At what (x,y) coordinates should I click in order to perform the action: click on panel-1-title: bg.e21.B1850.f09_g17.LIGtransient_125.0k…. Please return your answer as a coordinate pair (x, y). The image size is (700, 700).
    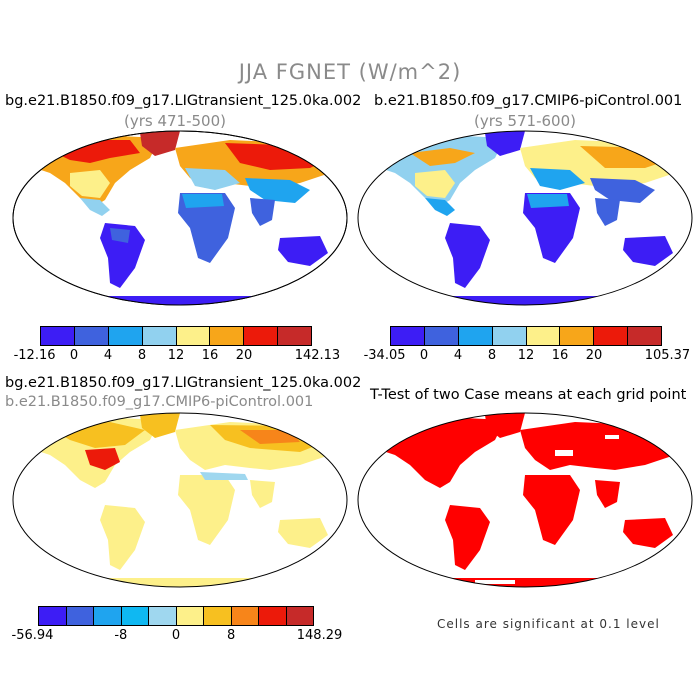
    Looking at the image, I should click on (183, 101).